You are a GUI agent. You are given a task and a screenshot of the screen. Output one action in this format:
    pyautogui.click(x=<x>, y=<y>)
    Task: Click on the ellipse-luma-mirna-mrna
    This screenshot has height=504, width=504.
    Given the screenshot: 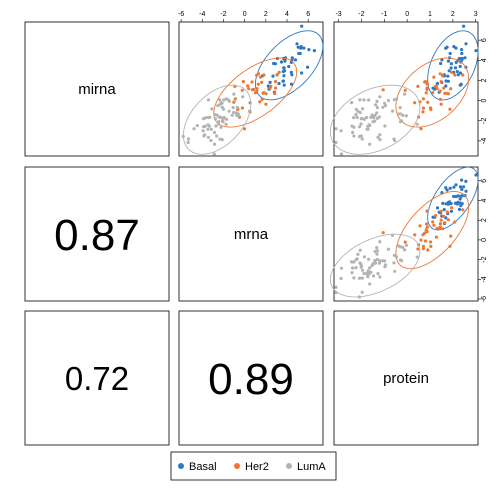 What is the action you would take?
    pyautogui.click(x=217, y=119)
    